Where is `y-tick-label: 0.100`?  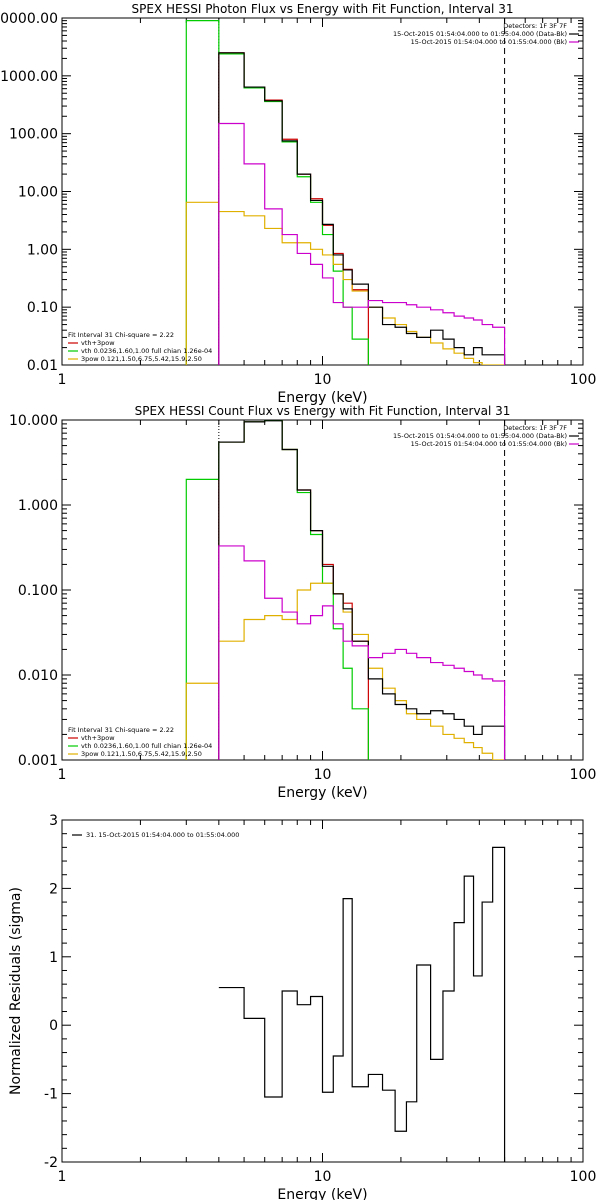 y-tick-label: 0.100 is located at coordinates (38, 591).